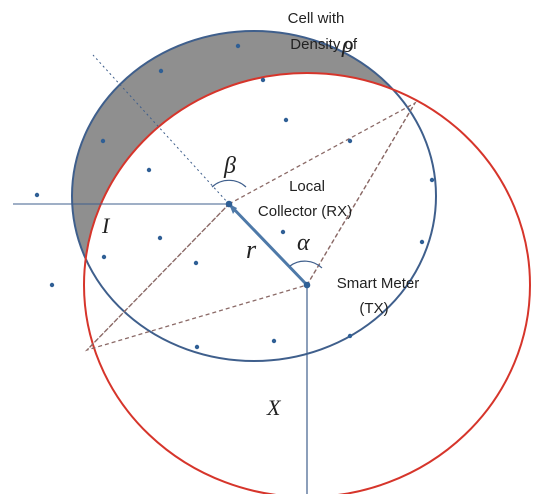 The width and height of the screenshot is (535, 494). I want to click on cell-density-prefix: Density of, so click(323, 44).